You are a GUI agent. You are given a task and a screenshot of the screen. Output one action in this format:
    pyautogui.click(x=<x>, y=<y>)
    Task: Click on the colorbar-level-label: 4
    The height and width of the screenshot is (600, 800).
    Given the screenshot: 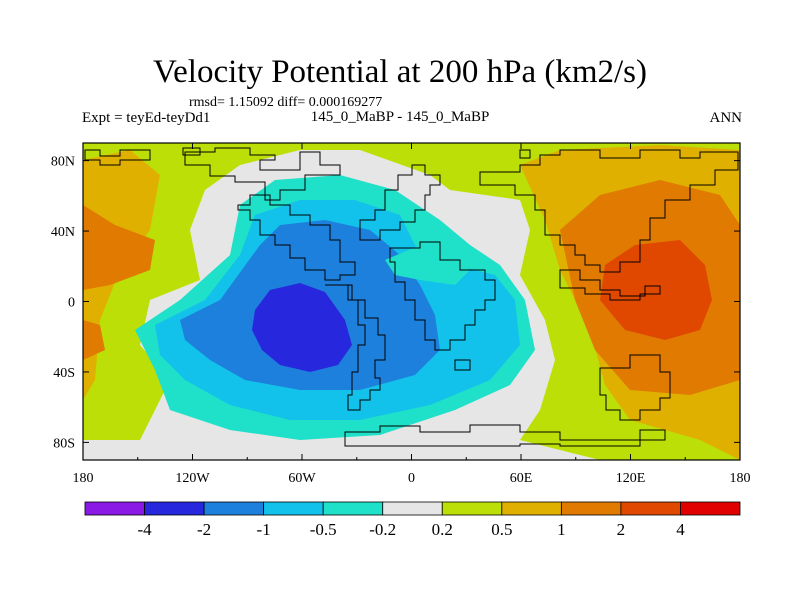 What is the action you would take?
    pyautogui.click(x=680, y=529)
    